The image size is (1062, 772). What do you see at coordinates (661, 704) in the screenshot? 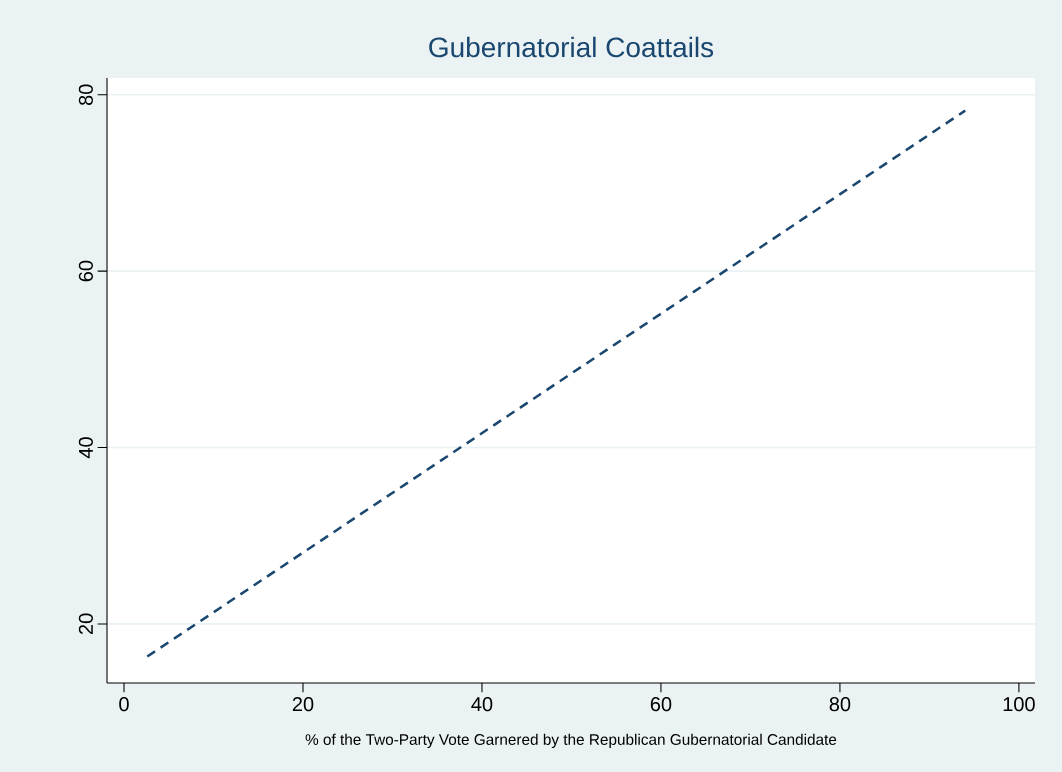
I see `x-tick-label: 60` at bounding box center [661, 704].